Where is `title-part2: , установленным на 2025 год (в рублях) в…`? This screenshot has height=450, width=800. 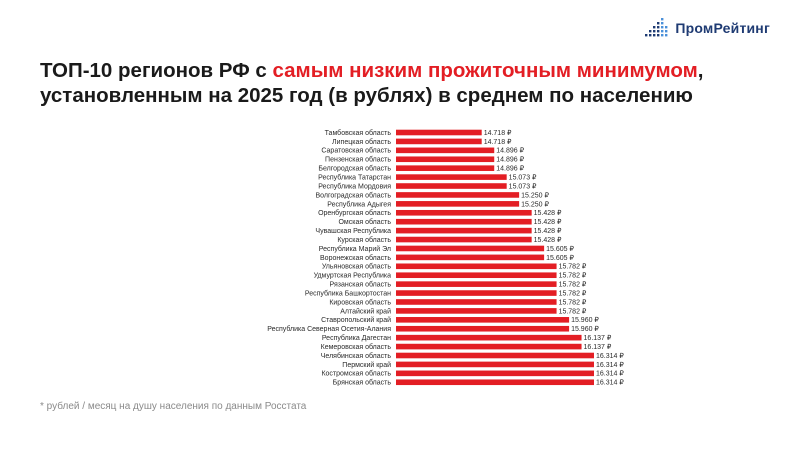 title-part2: , установленным на 2025 год (в рублях) в… is located at coordinates (372, 83).